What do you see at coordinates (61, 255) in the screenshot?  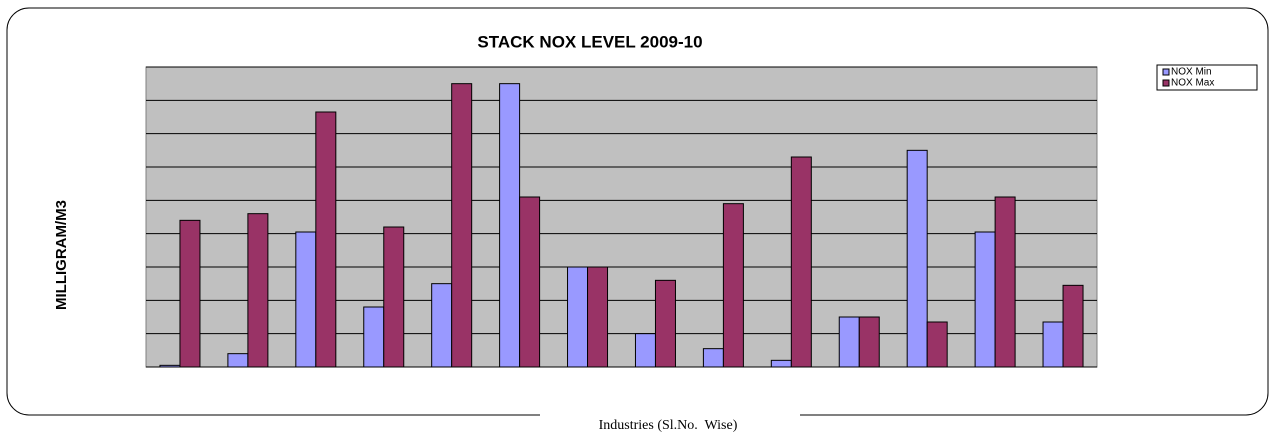 I see `y-axis-label: MILLIGRAM/M3` at bounding box center [61, 255].